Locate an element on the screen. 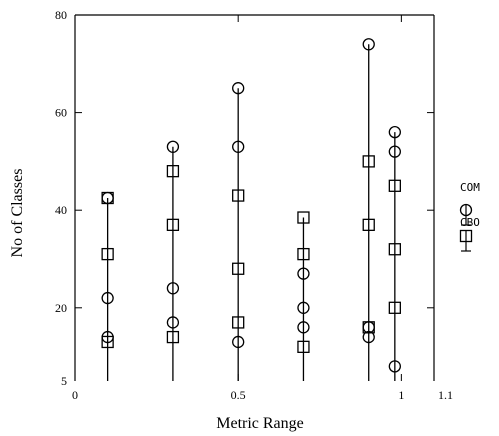 The width and height of the screenshot is (499, 436). y-tick-label: 20 is located at coordinates (61, 308).